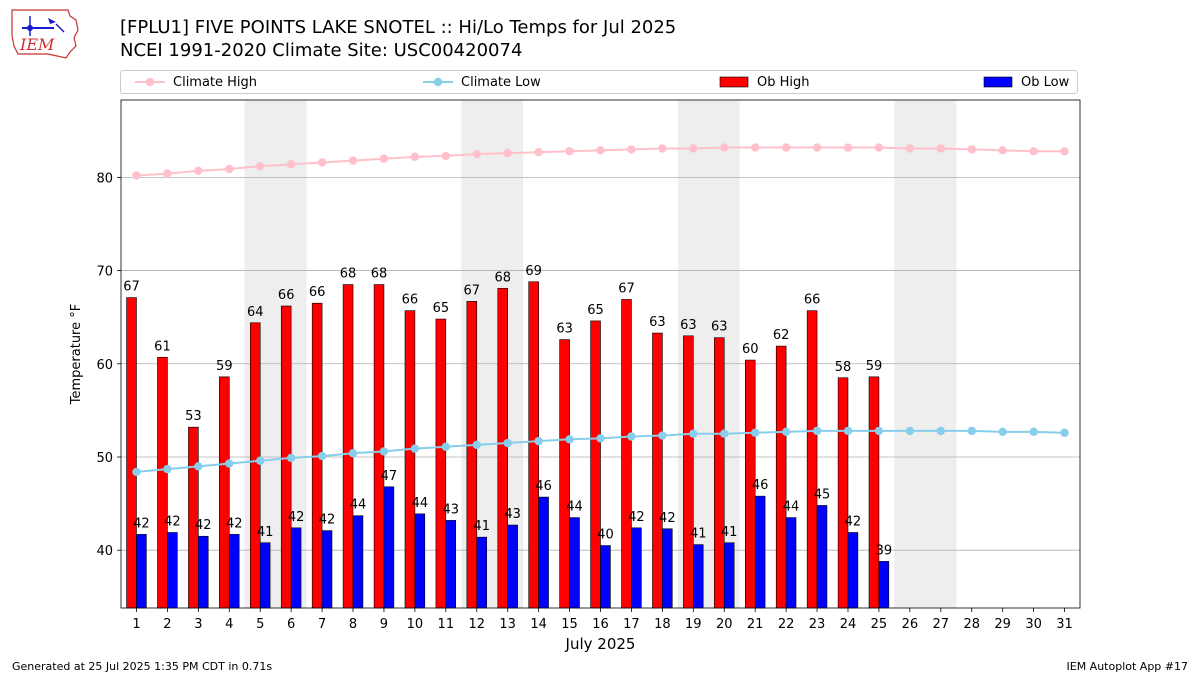 This screenshot has width=1200, height=675. Describe the element at coordinates (600, 644) in the screenshot. I see `x-axis-label: July 2025` at that location.